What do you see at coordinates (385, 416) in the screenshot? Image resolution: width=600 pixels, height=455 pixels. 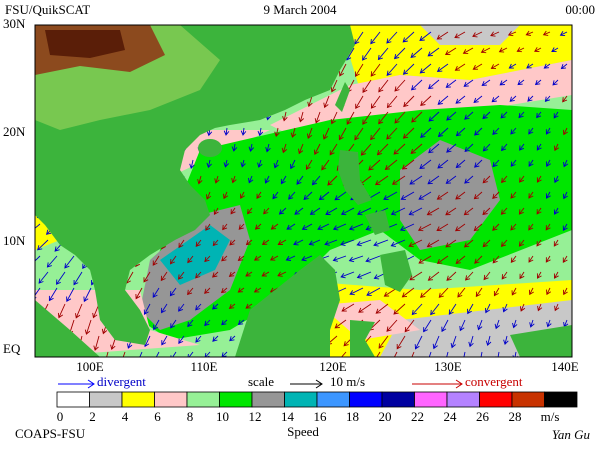 I see `colorbar-tick-label: 20` at bounding box center [385, 416].